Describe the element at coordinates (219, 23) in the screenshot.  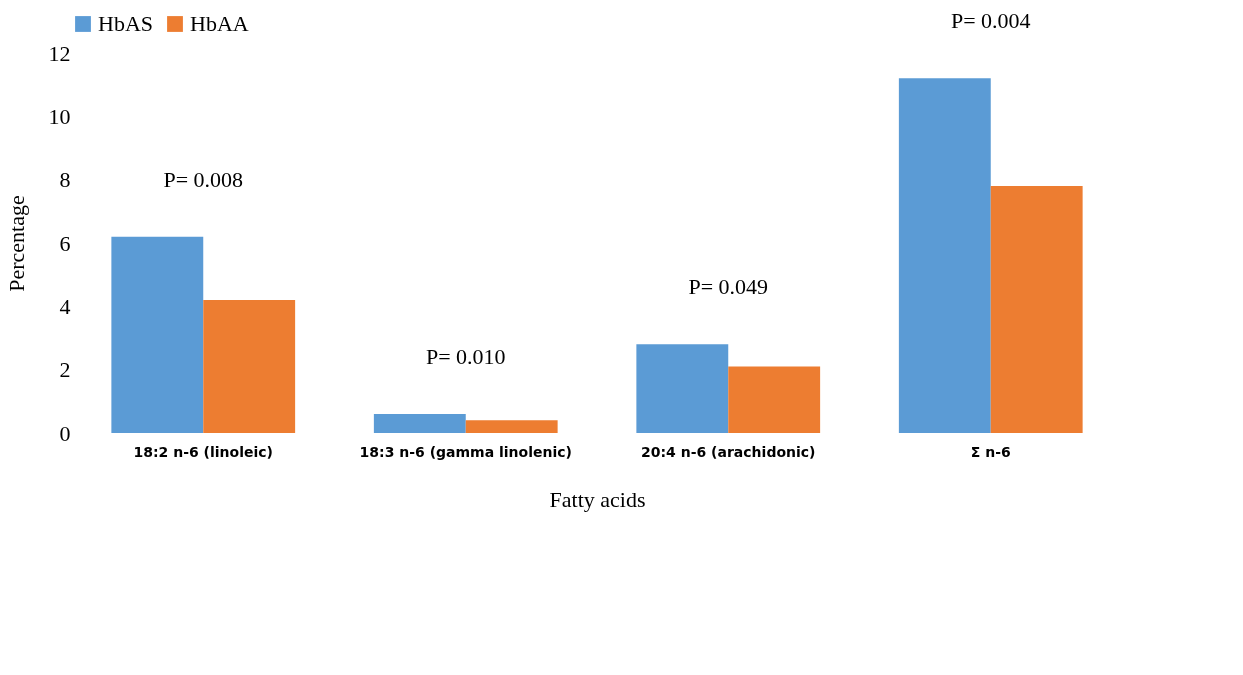
I see `legend-label: HbAA` at that location.